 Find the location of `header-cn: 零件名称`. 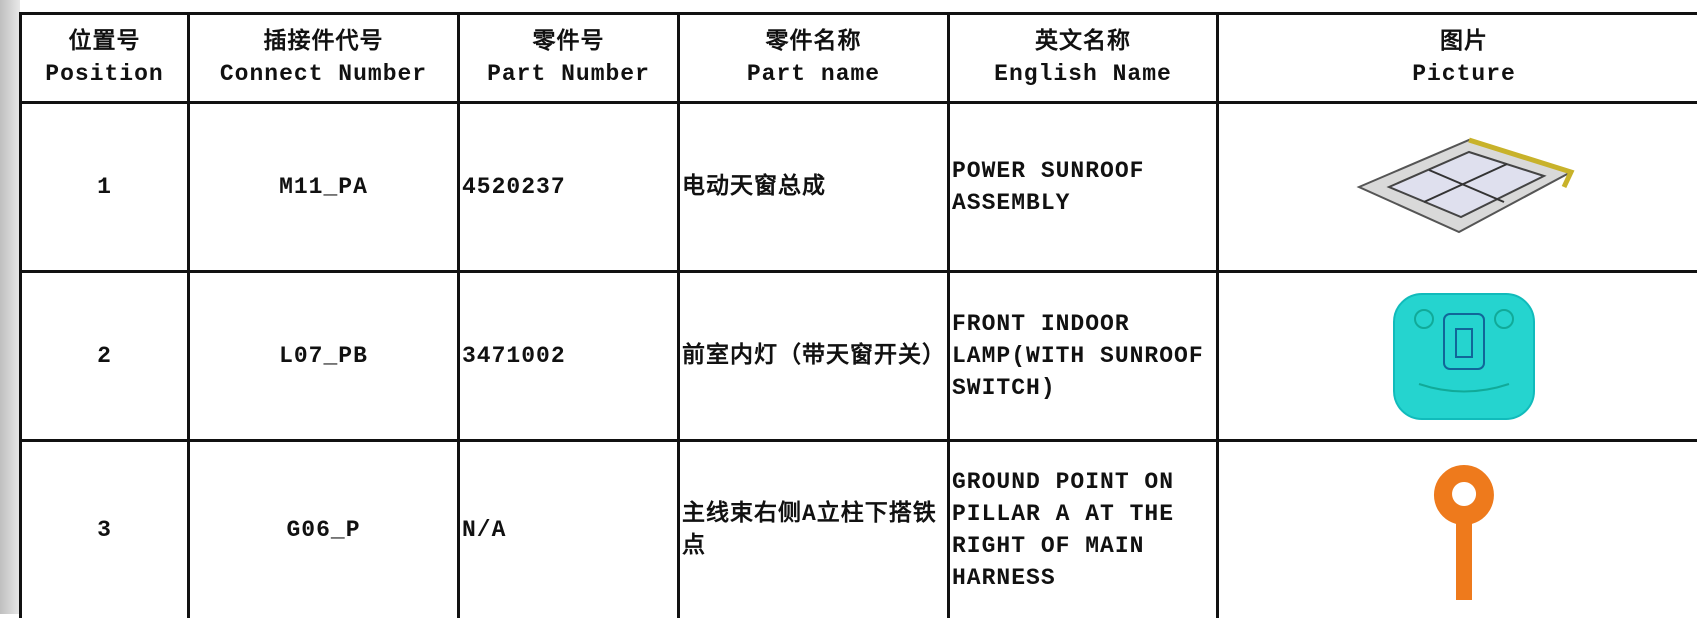

header-cn: 零件名称 is located at coordinates (813, 42).